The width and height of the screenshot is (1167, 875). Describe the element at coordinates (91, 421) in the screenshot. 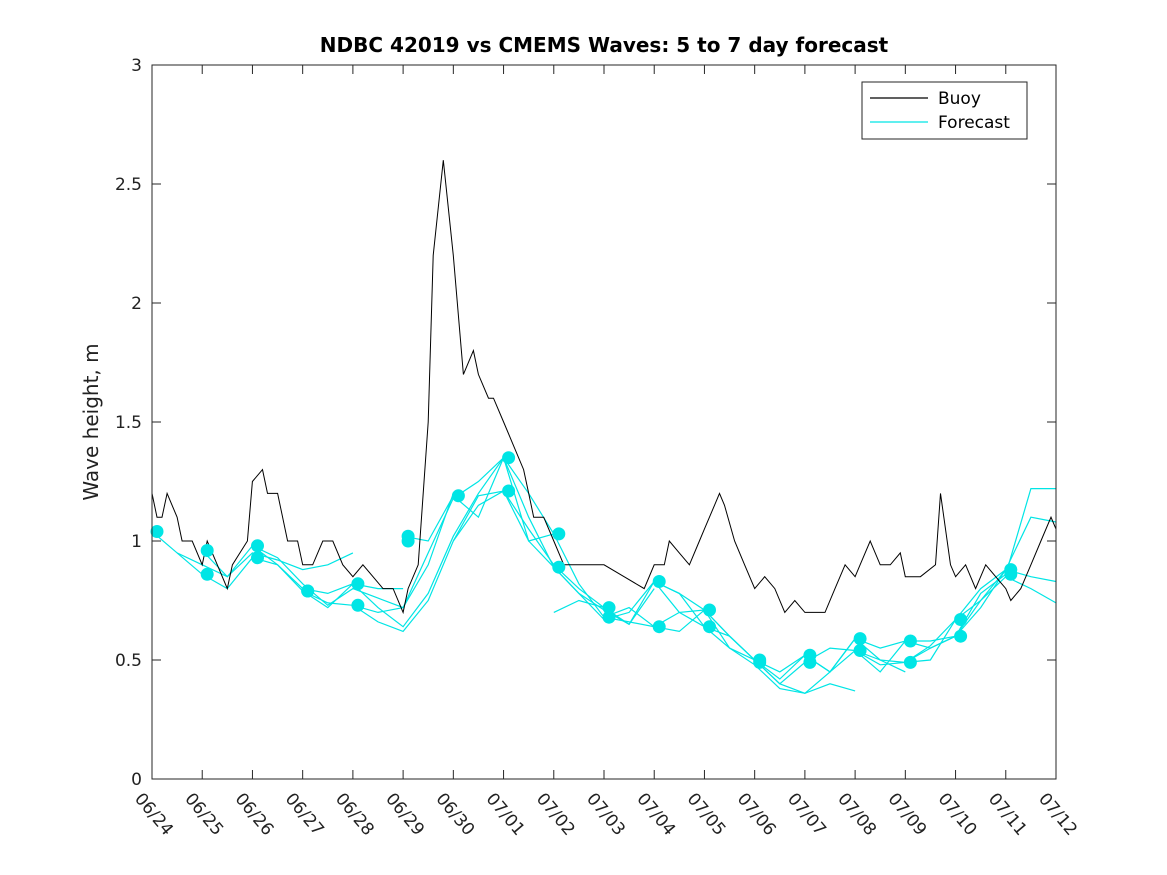

I see `y-axis-label: Wave height, m` at that location.